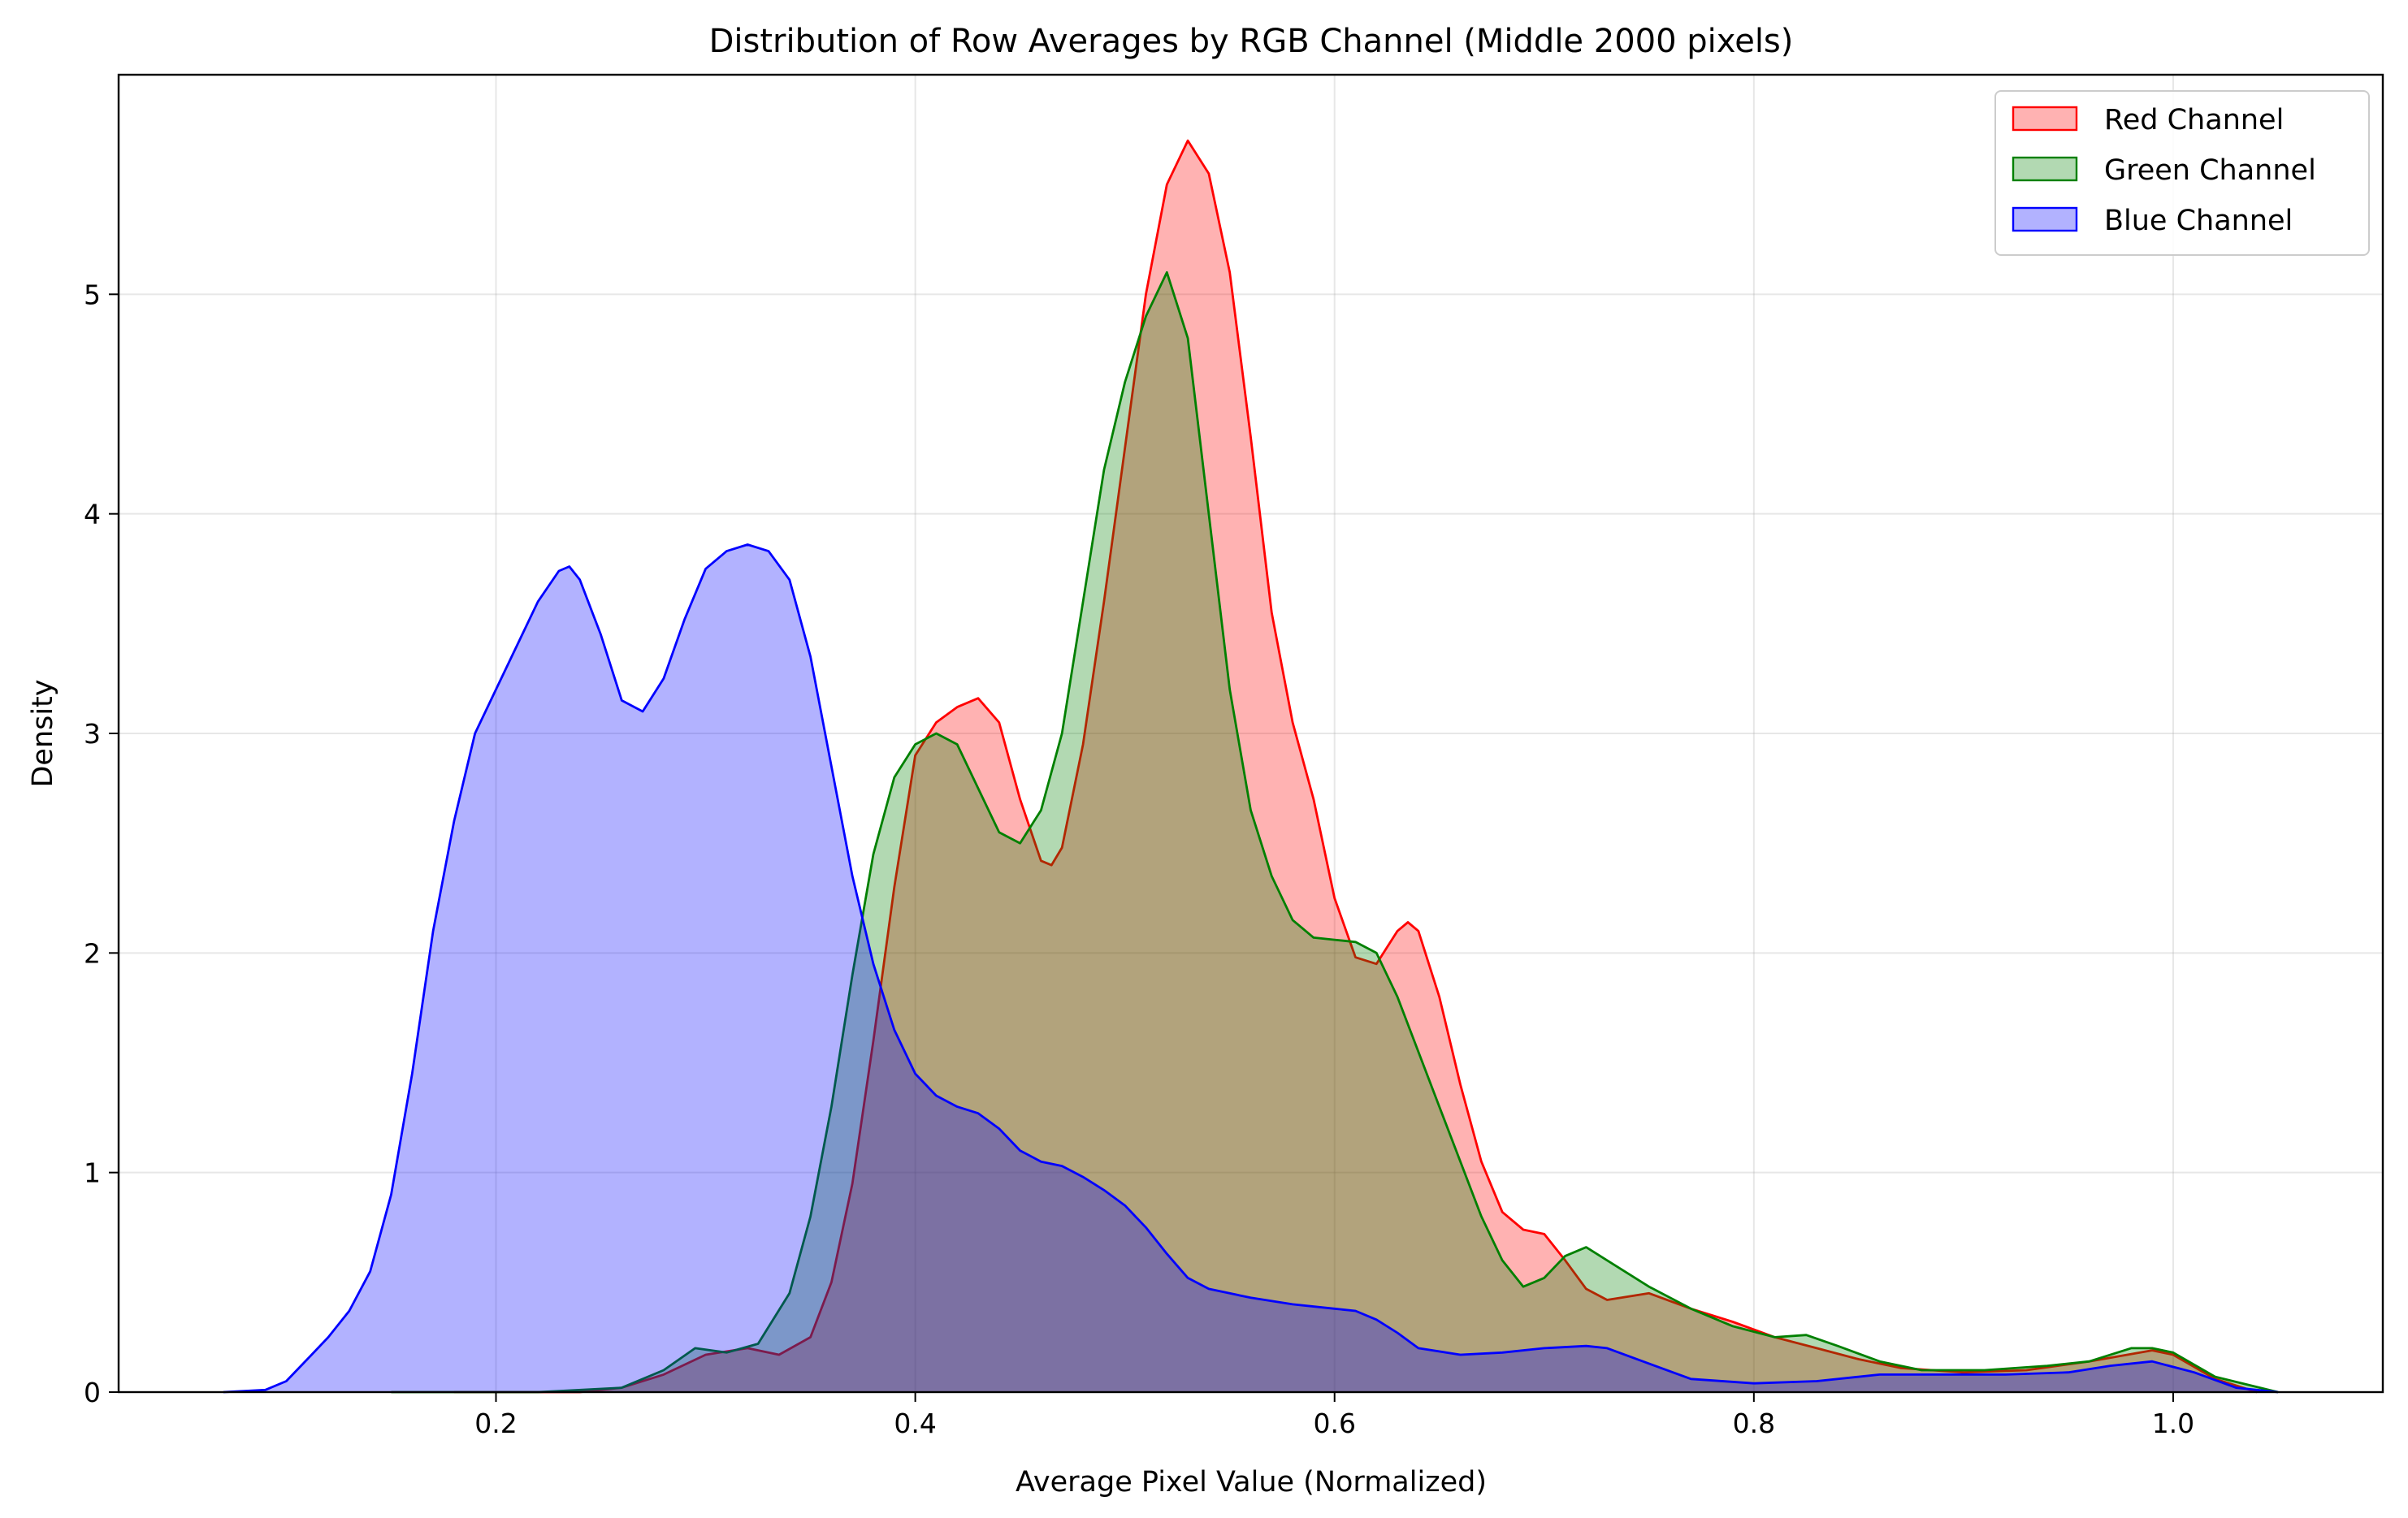 The width and height of the screenshot is (2408, 1518). What do you see at coordinates (92, 953) in the screenshot?
I see `y-tick-label: 2` at bounding box center [92, 953].